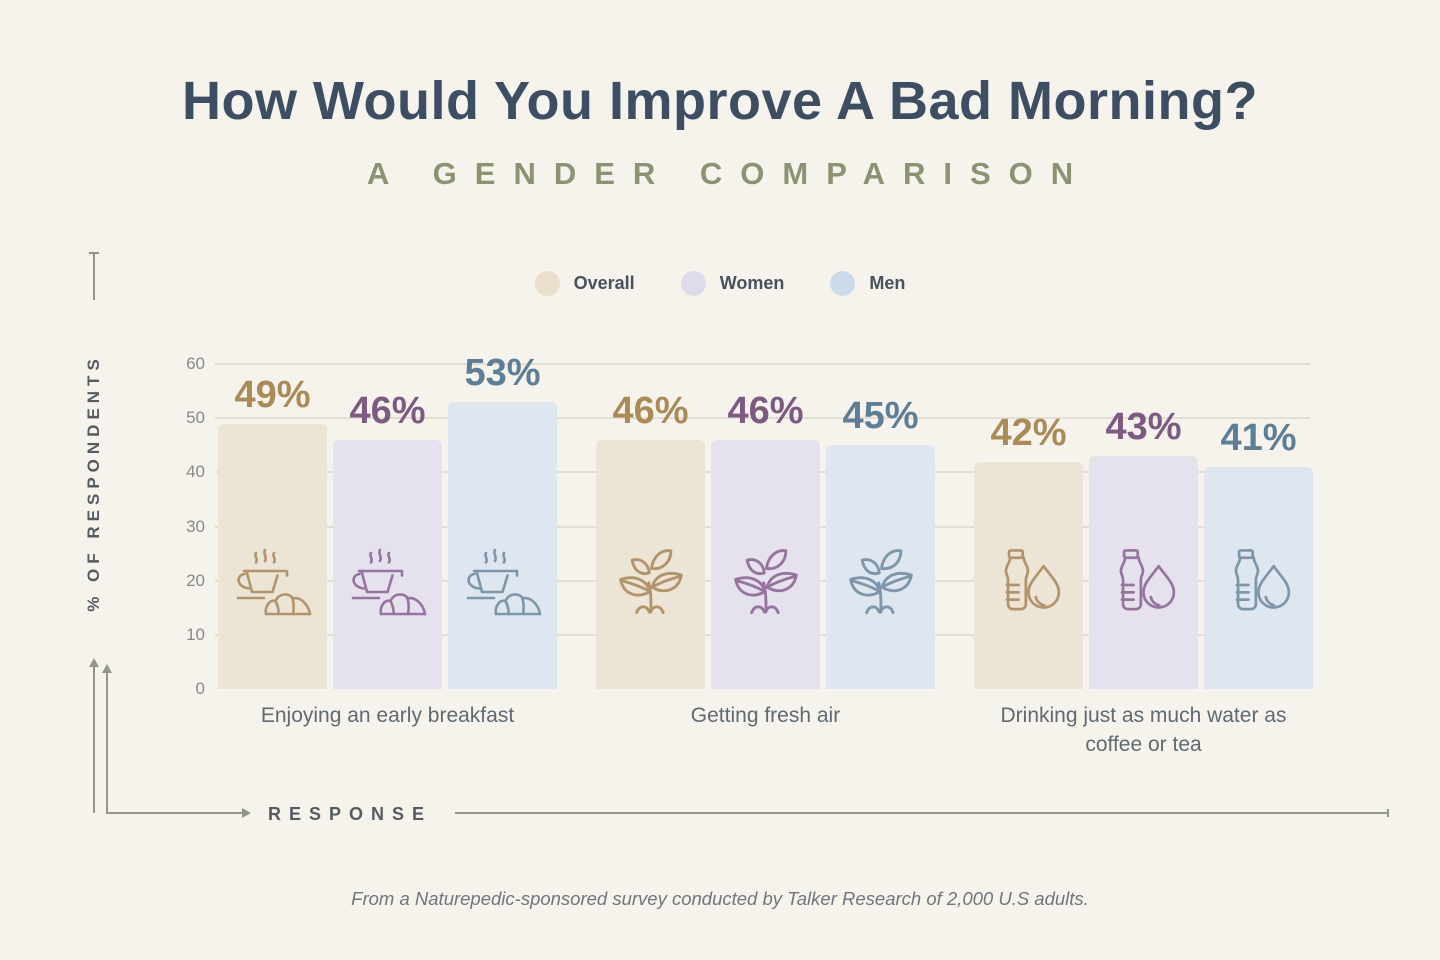 The image size is (1440, 960). I want to click on y-tick-label-10: 10, so click(195, 634).